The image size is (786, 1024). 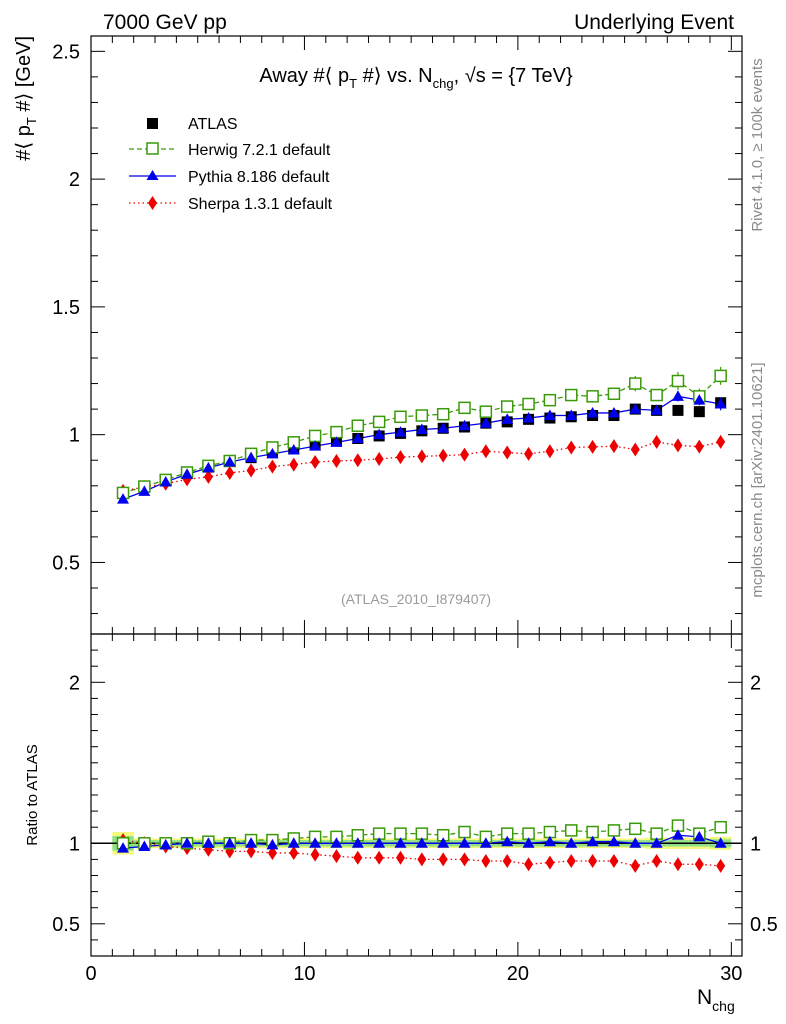 I want to click on main-series, so click(x=421, y=435).